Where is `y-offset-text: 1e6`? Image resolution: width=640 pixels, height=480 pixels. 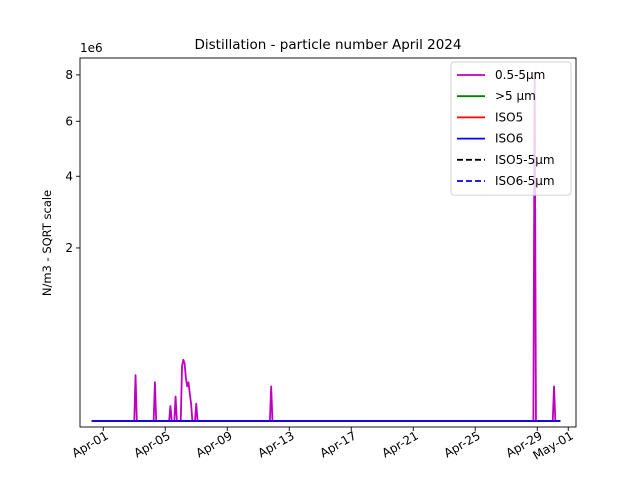 y-offset-text: 1e6 is located at coordinates (91, 48).